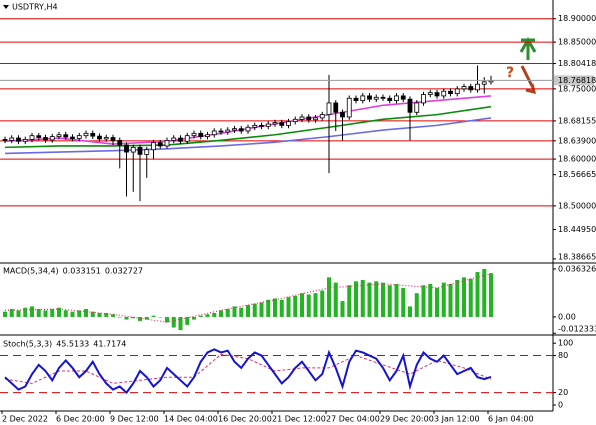  I want to click on current-price-label: 18.76818, so click(577, 80).